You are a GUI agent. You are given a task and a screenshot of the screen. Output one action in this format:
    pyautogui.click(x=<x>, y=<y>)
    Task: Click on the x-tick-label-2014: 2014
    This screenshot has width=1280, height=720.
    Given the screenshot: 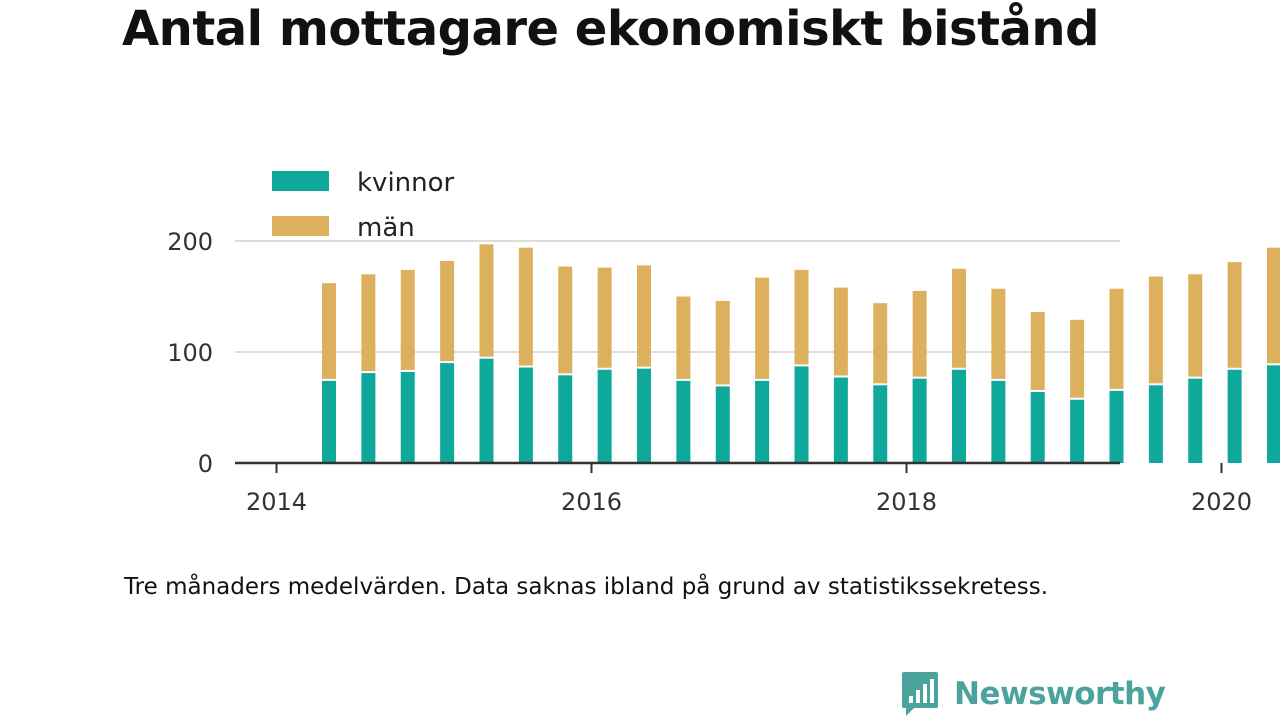 What is the action you would take?
    pyautogui.click(x=276, y=502)
    